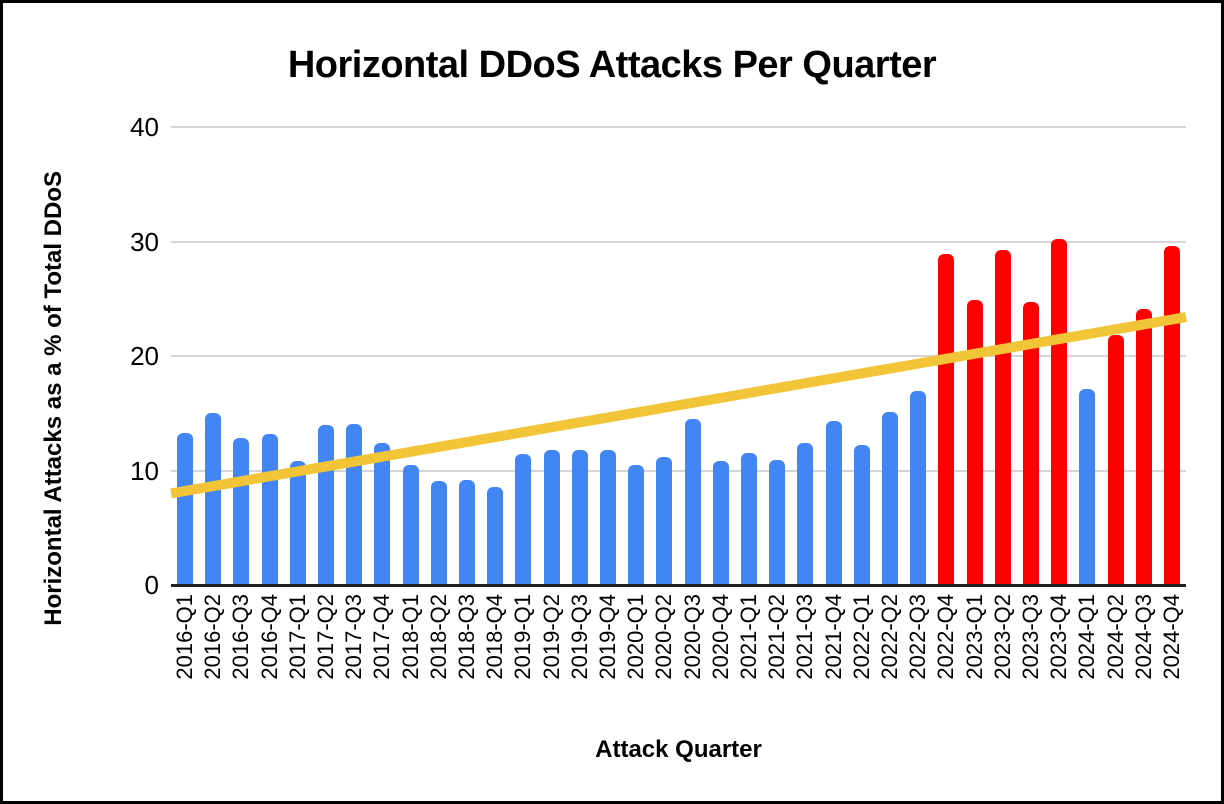 The height and width of the screenshot is (804, 1224). I want to click on bar-2022-Q3, so click(918, 488).